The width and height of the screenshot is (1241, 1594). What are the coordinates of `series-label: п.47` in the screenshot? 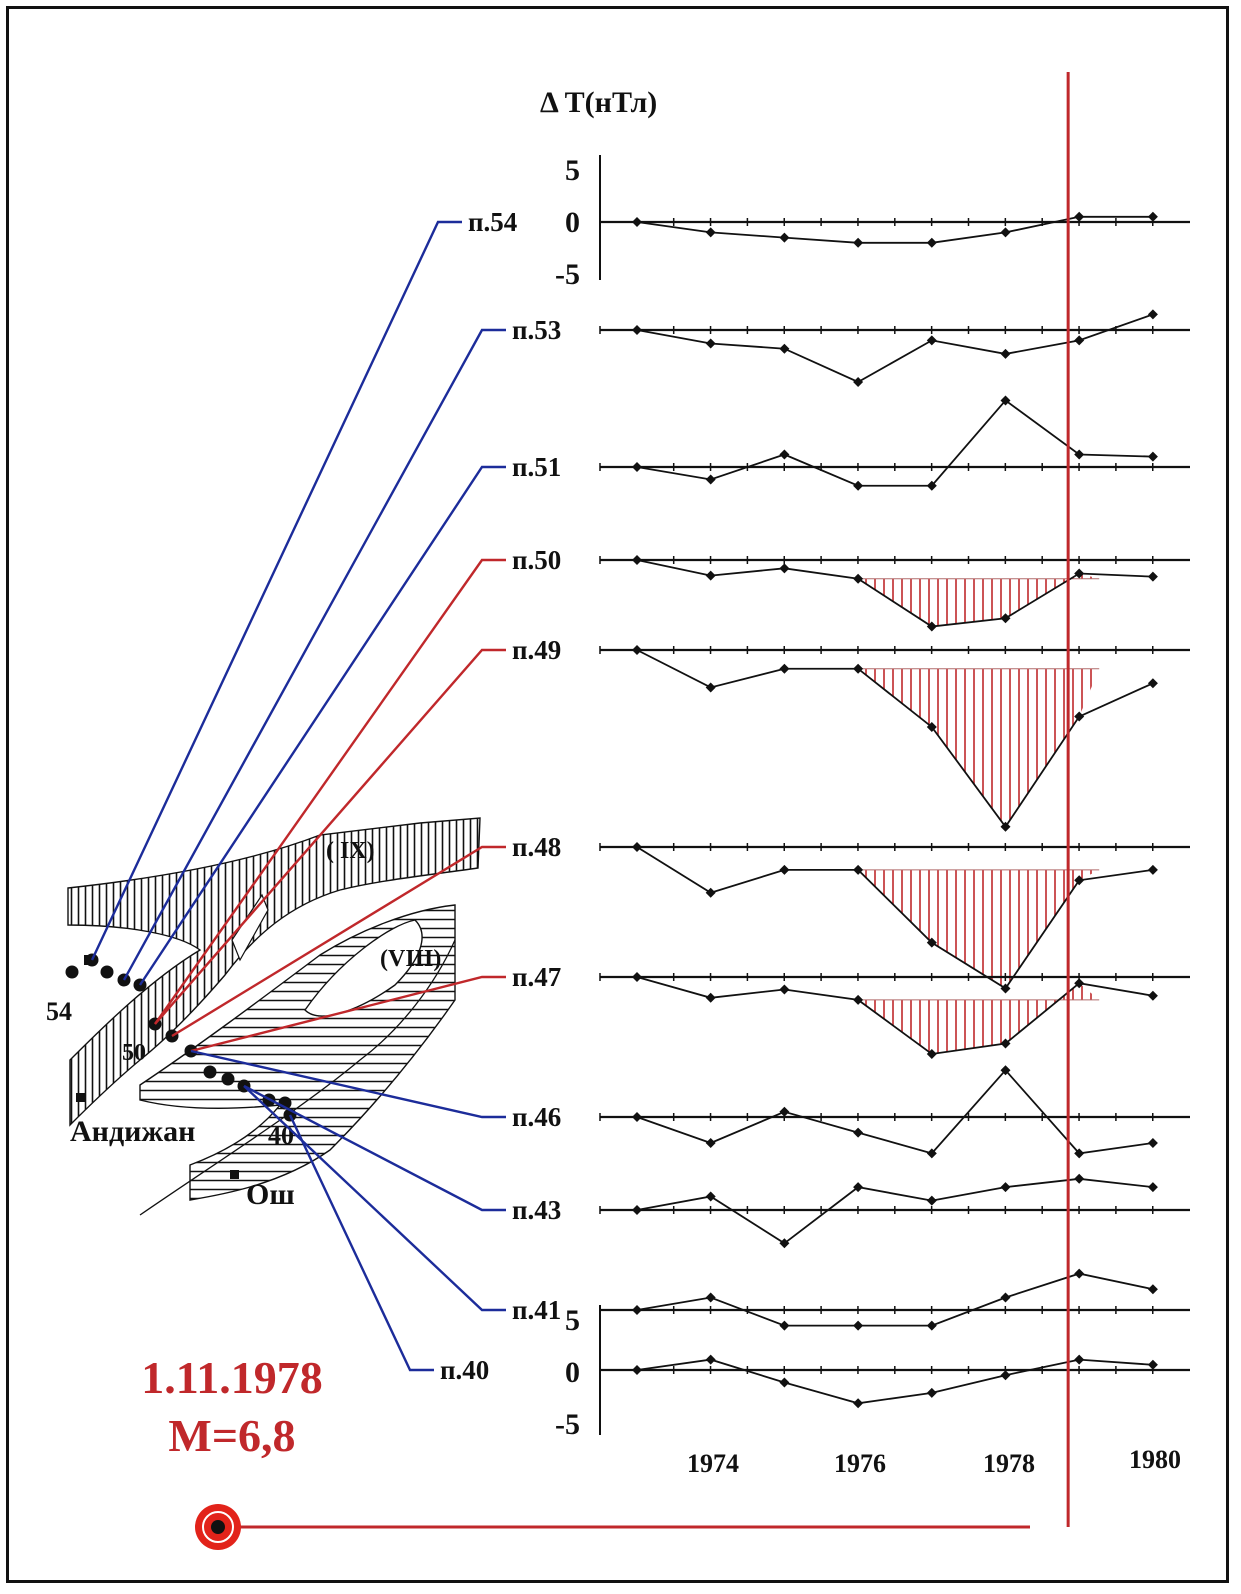 It's located at (536, 977).